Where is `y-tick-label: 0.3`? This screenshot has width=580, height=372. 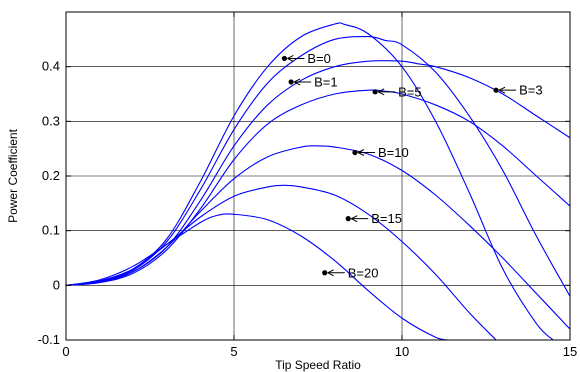
y-tick-label: 0.3 is located at coordinates (51, 120).